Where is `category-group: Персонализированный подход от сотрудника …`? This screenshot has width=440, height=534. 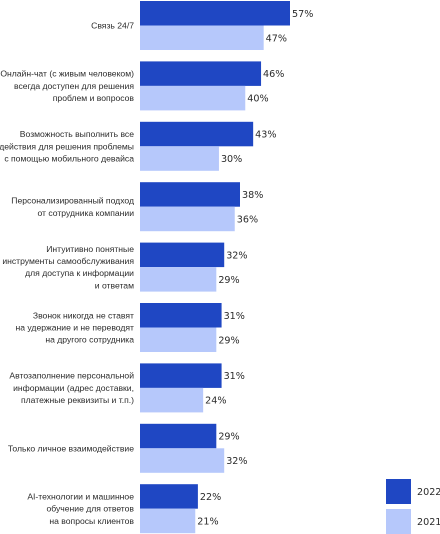 category-group: Персонализированный подход от сотрудника … is located at coordinates (137, 207).